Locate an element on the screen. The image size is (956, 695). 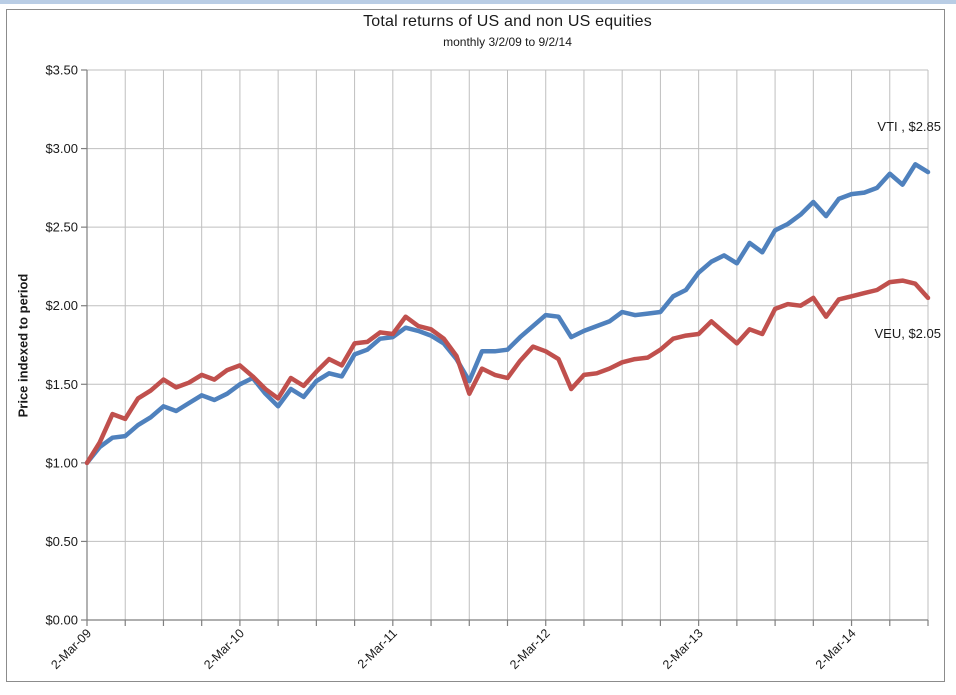
y-tick-label: $1.50 is located at coordinates (61, 384).